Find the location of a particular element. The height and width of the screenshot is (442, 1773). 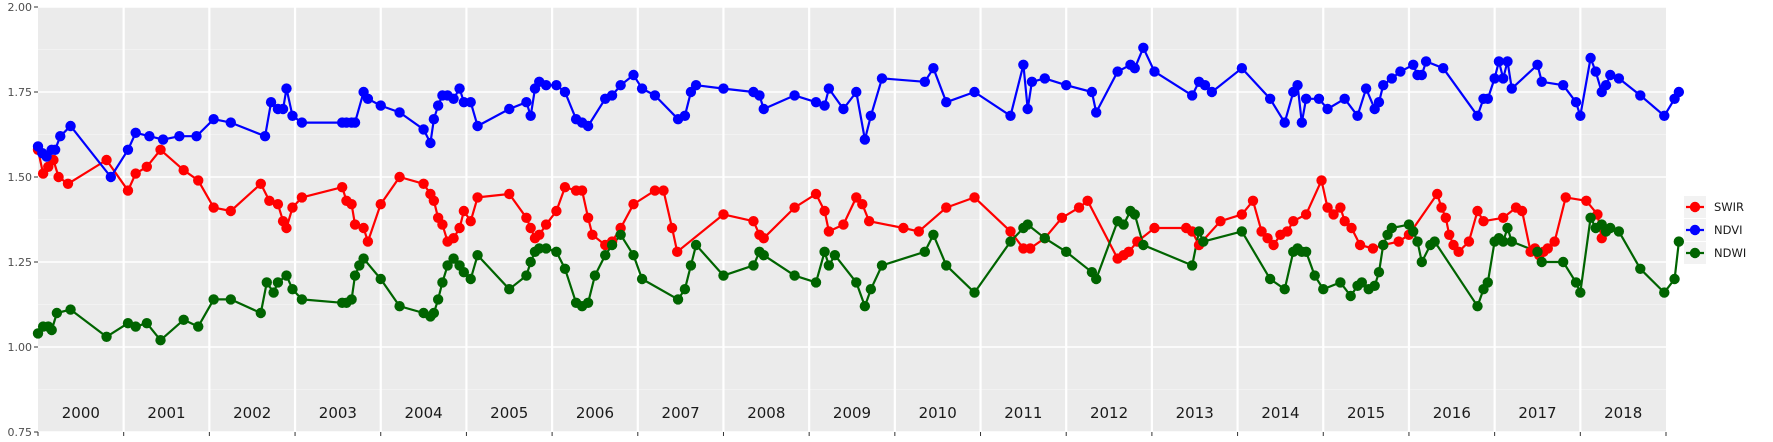

year-label-2018: 2018 is located at coordinates (1623, 413).